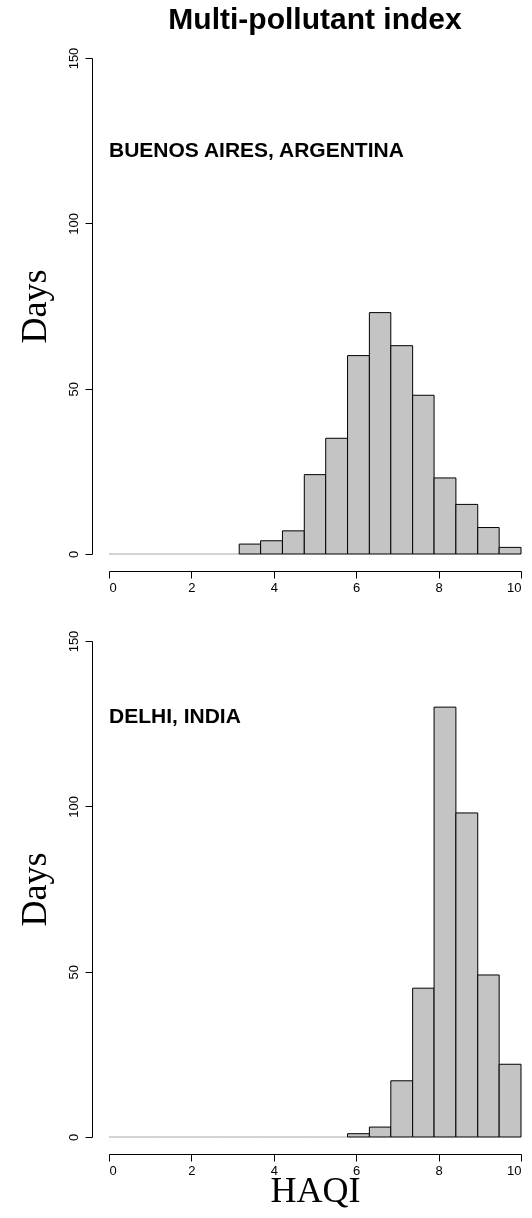  I want to click on annotation: DELHI, INDIA, so click(175, 715).